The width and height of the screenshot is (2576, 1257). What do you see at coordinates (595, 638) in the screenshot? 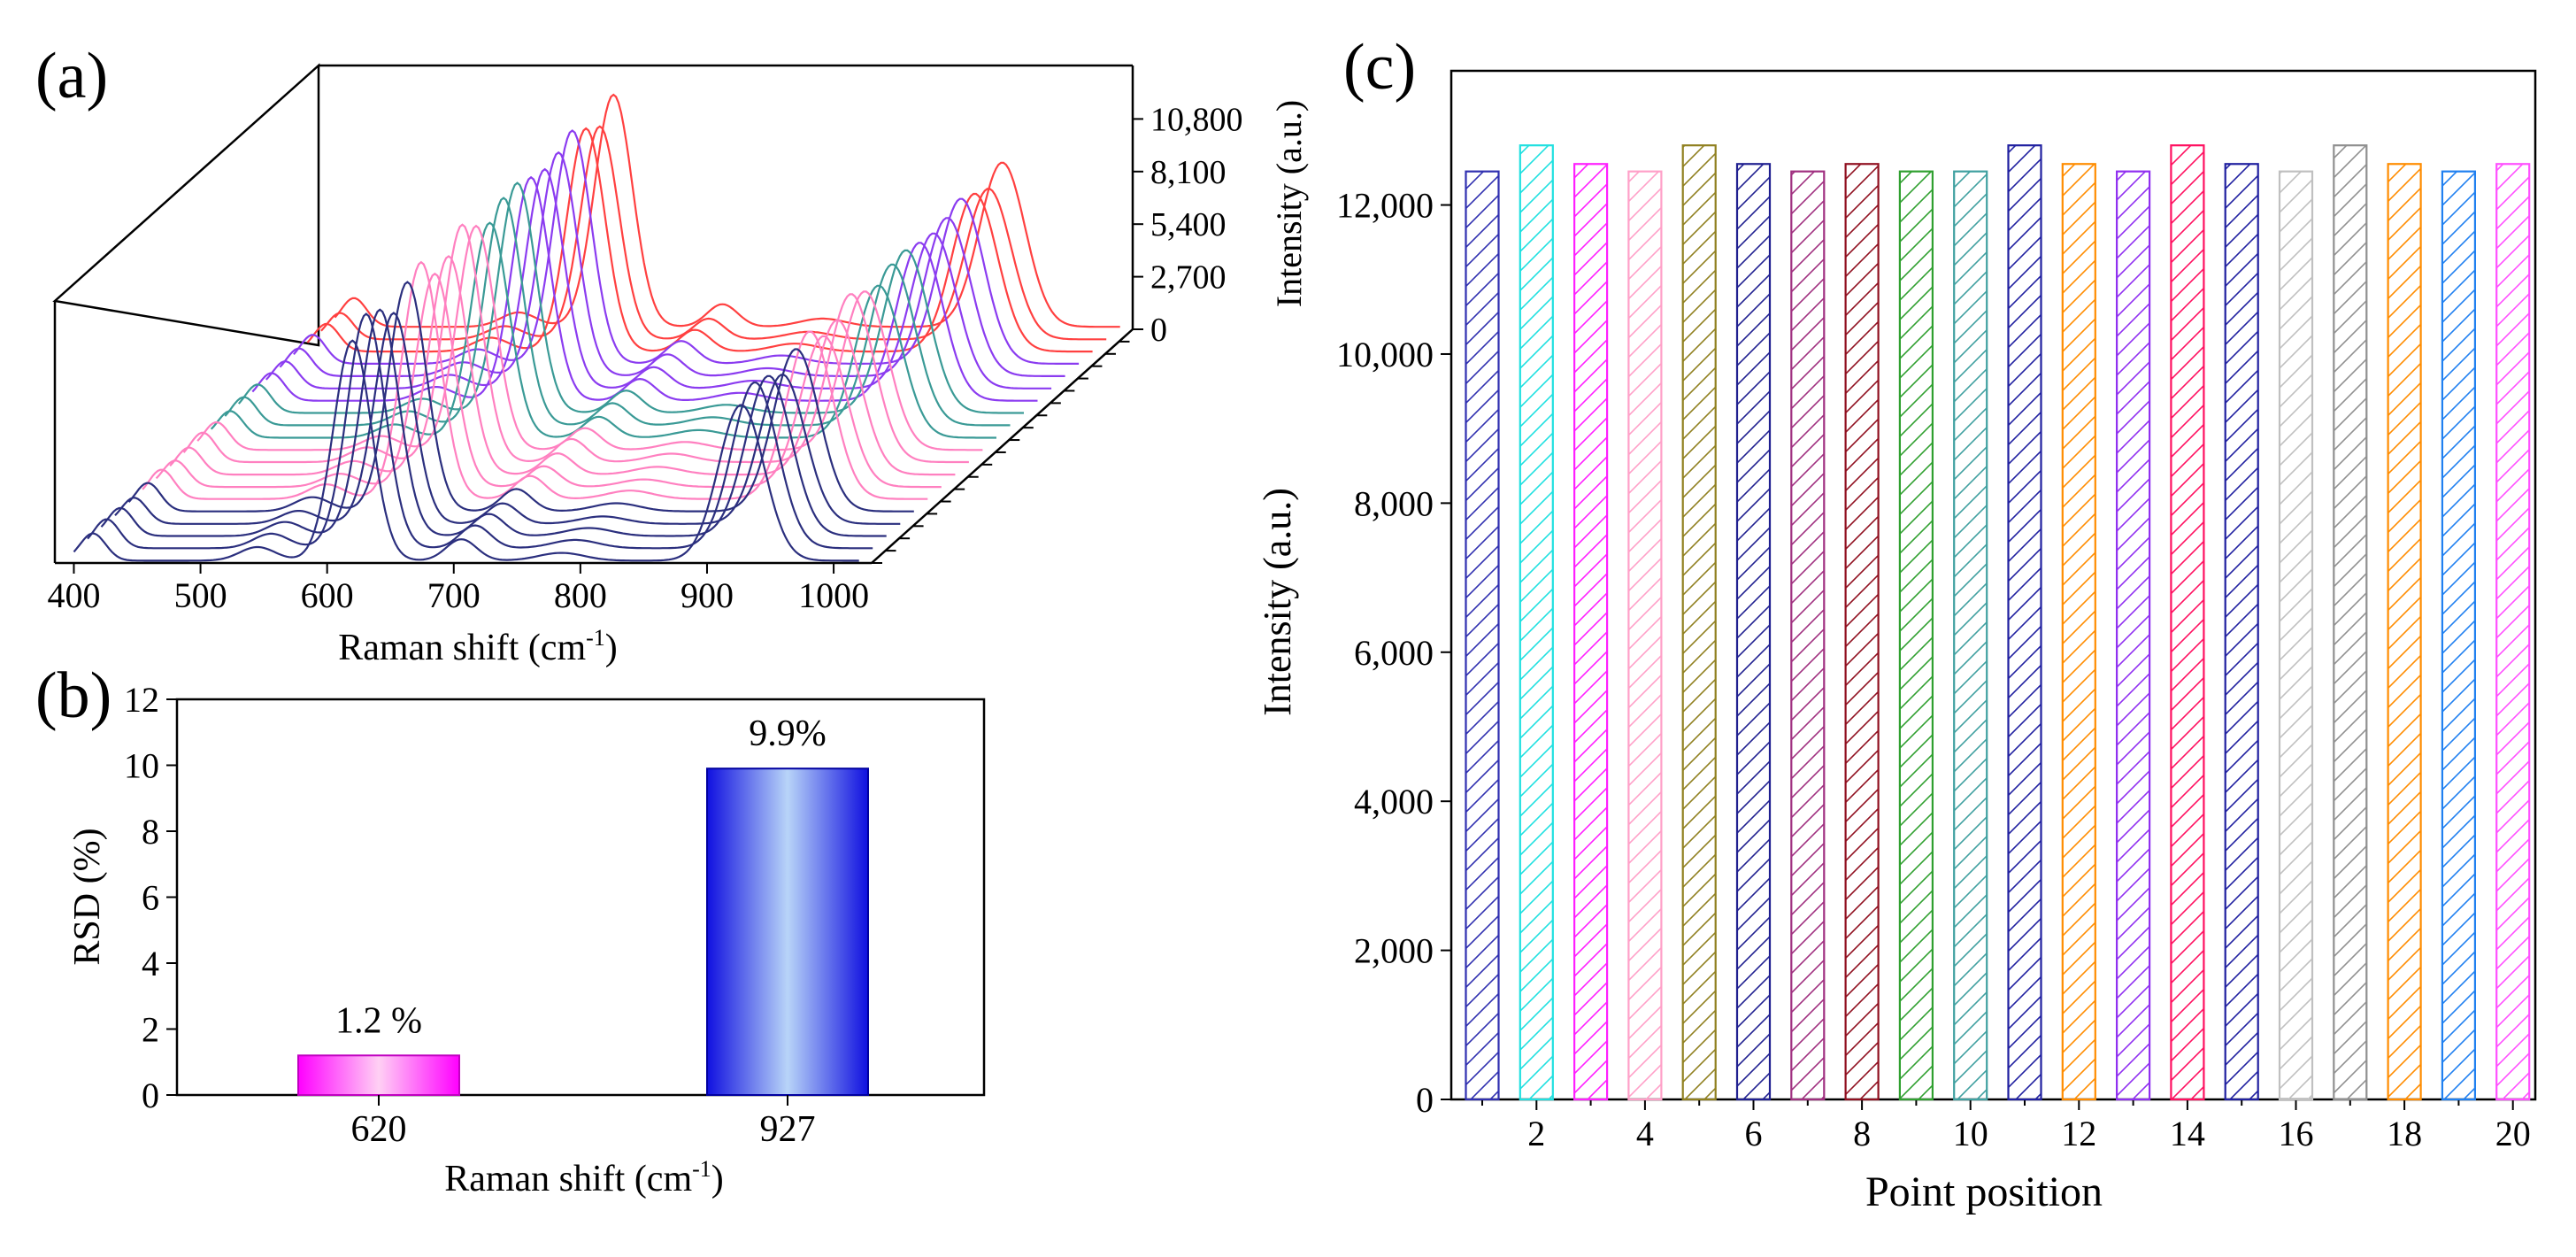
I see `panel-a-xlabel-sup: -1` at bounding box center [595, 638].